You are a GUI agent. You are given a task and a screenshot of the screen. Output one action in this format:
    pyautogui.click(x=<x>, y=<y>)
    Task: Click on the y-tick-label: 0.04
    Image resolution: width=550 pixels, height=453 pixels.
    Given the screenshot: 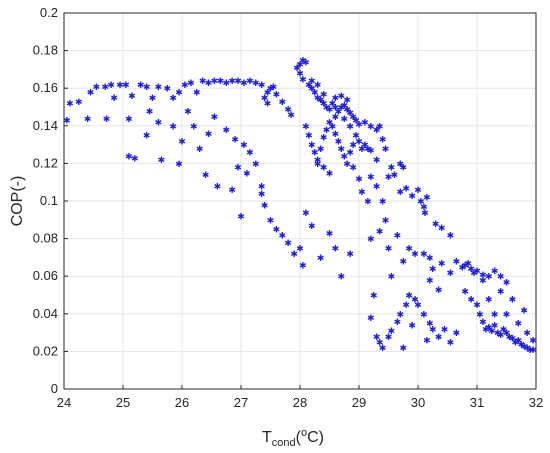 What is the action you would take?
    pyautogui.click(x=45, y=313)
    